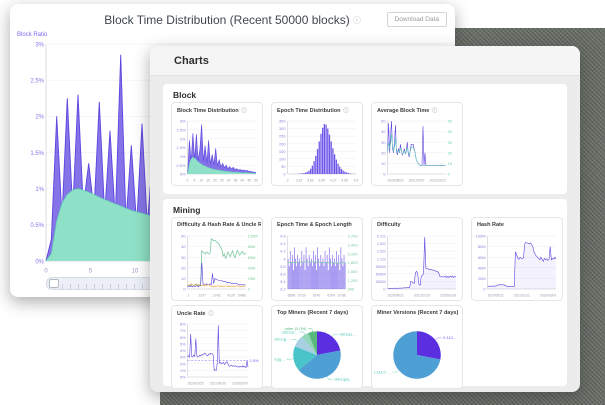 The width and height of the screenshot is (605, 405). I want to click on svg-text: 900, so click(351, 289).